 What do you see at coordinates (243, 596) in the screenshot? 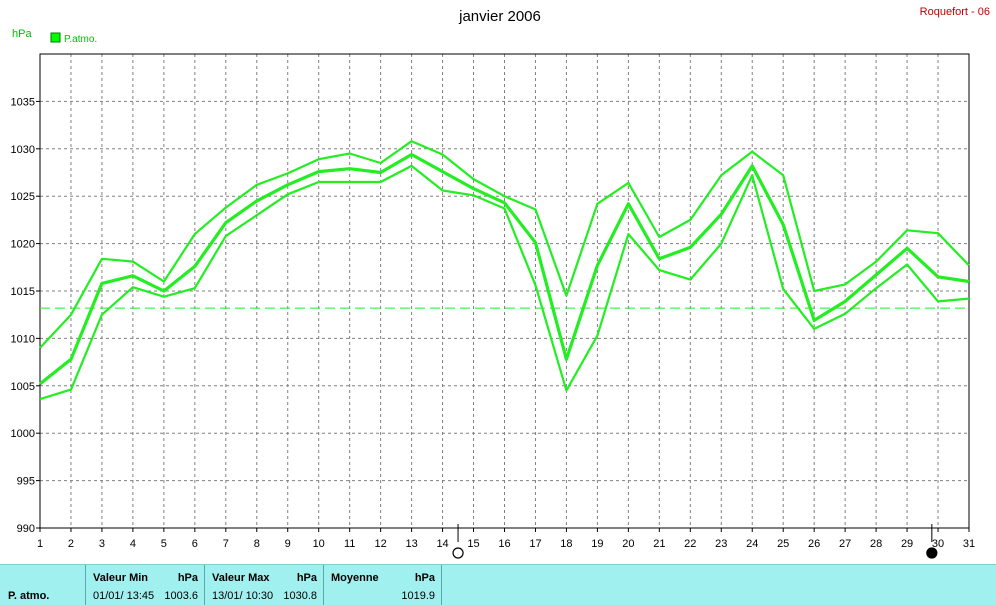
I see `max-when: 13/01/ 10:30` at bounding box center [243, 596].